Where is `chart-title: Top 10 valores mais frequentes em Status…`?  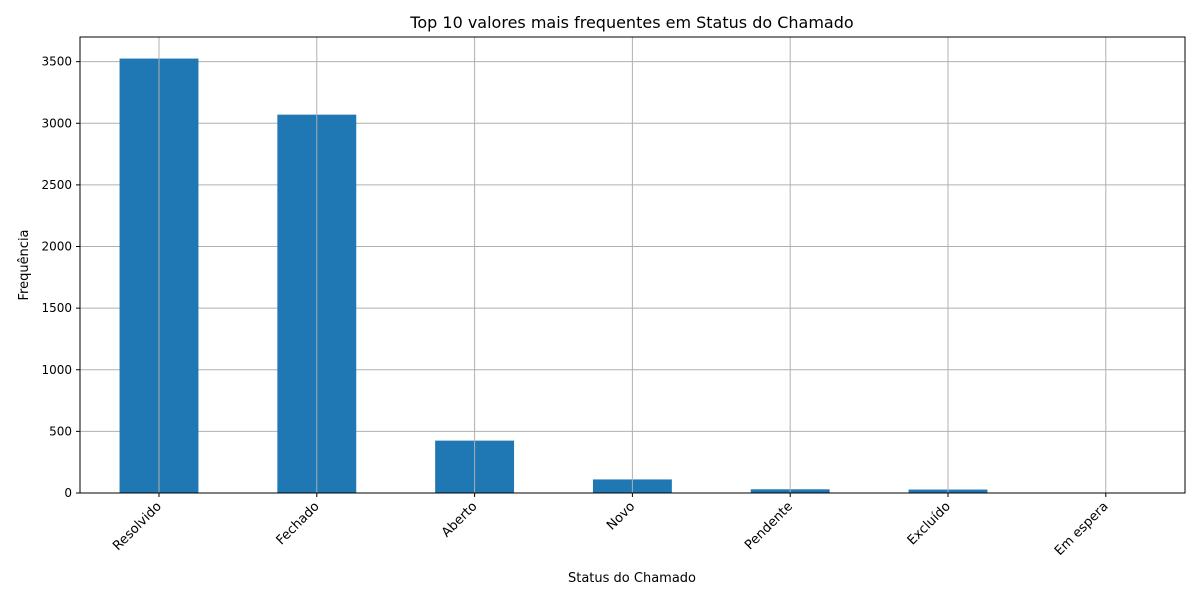
chart-title: Top 10 valores mais frequentes em Status… is located at coordinates (631, 22).